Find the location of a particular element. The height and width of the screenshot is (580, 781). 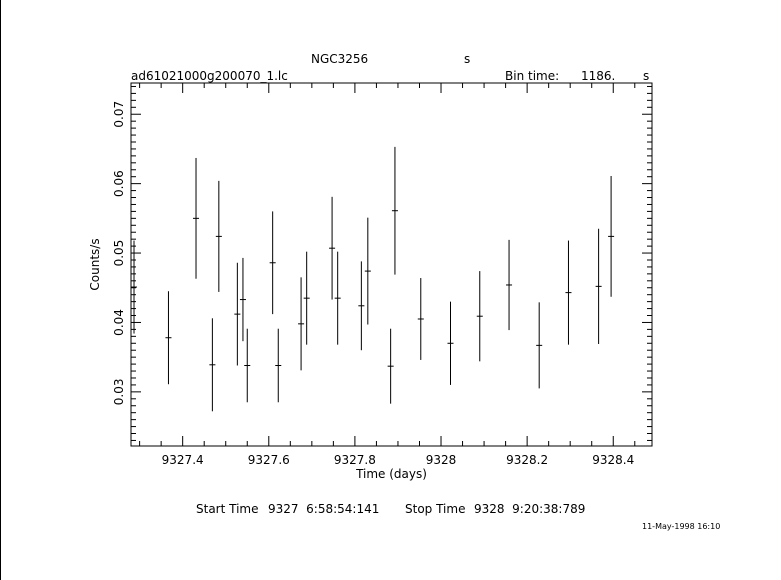

start-time-label: Start Time is located at coordinates (227, 509).